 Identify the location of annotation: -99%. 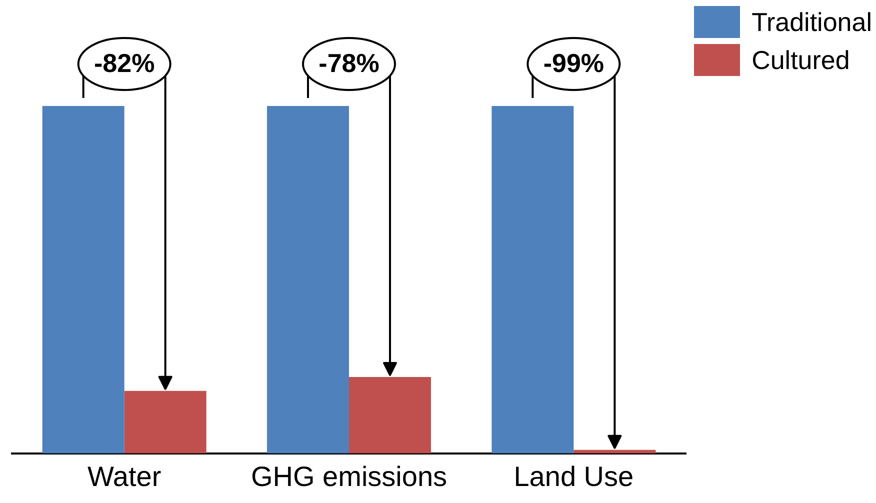
(573, 63).